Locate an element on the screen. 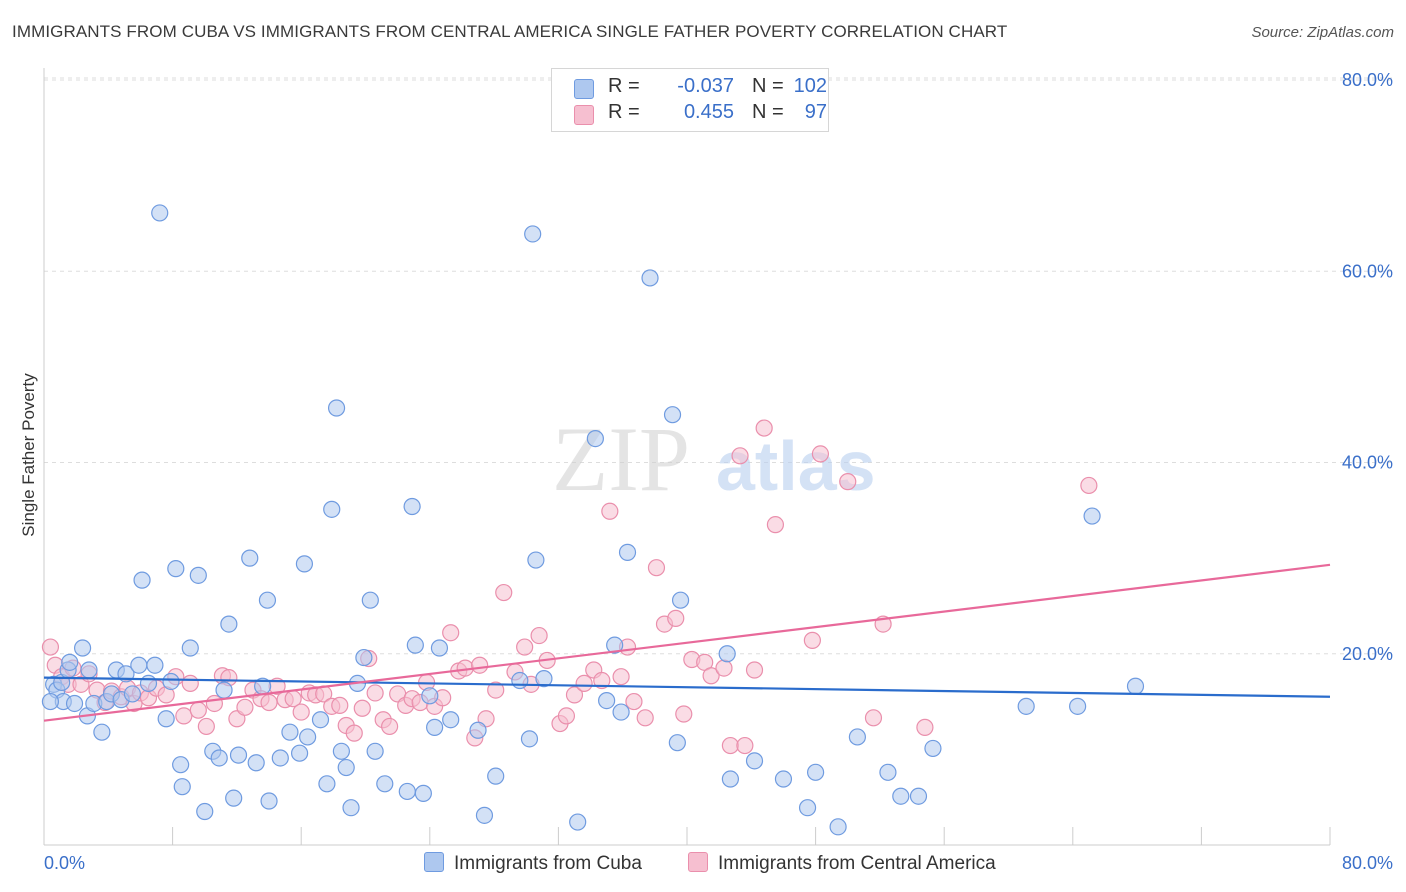 The image size is (1406, 892). y-tick-label: 60.0% is located at coordinates (1367, 271).